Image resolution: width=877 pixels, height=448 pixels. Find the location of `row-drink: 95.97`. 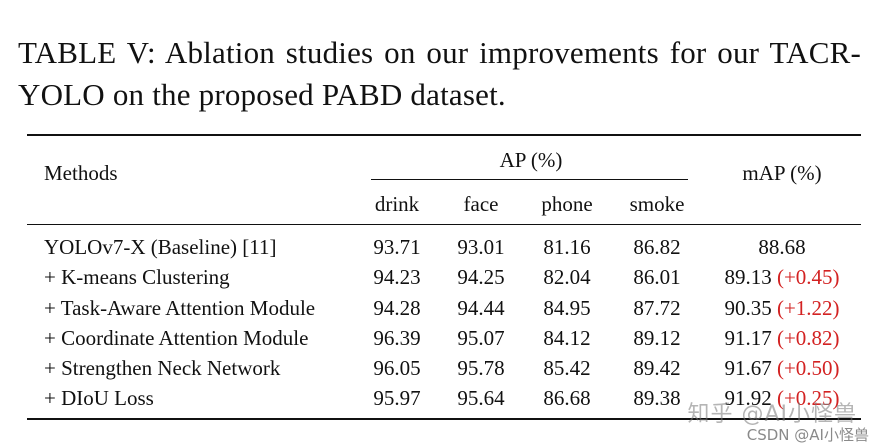

row-drink: 95.97 is located at coordinates (397, 398).